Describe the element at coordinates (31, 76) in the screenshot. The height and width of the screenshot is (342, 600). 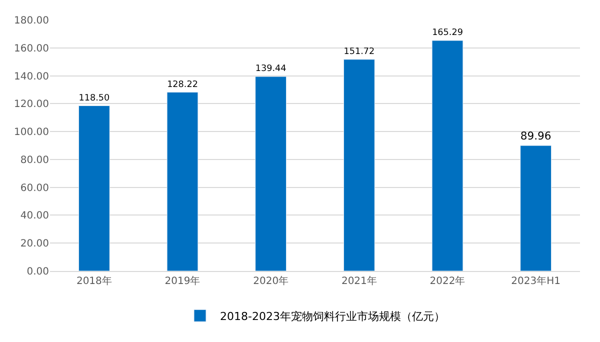
I see `y-tick-label: 140.00` at that location.